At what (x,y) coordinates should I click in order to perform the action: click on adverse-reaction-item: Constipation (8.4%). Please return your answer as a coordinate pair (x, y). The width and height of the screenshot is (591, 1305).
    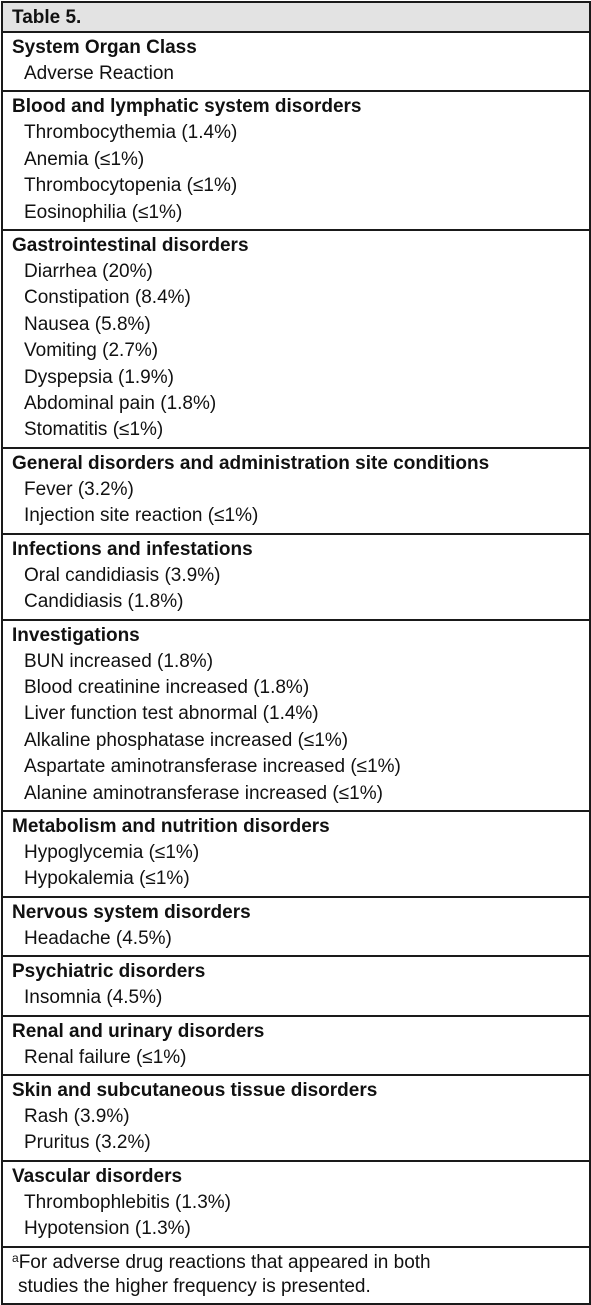
    Looking at the image, I should click on (107, 298).